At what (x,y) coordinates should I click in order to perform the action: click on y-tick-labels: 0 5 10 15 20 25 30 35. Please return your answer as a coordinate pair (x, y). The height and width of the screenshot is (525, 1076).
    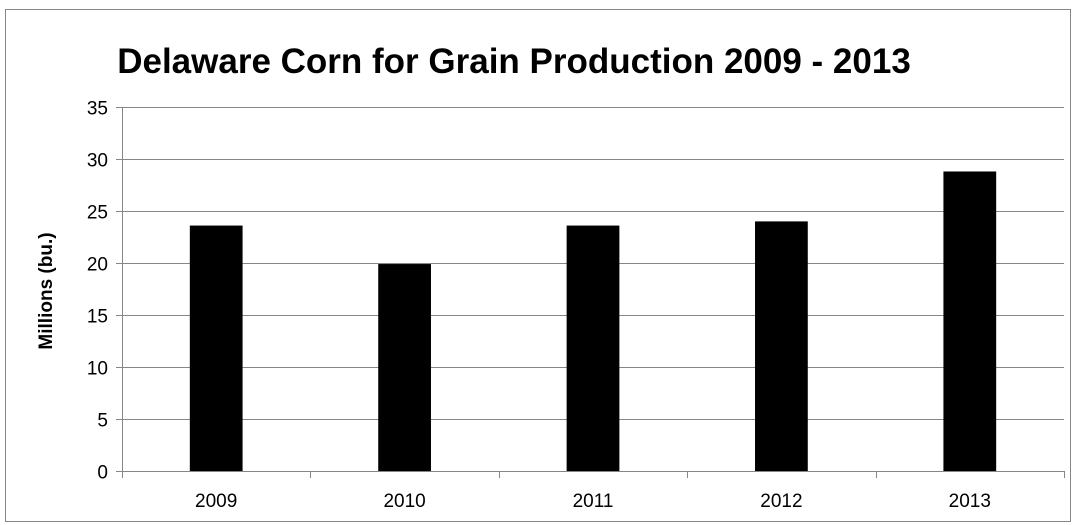
    Looking at the image, I should click on (97, 291).